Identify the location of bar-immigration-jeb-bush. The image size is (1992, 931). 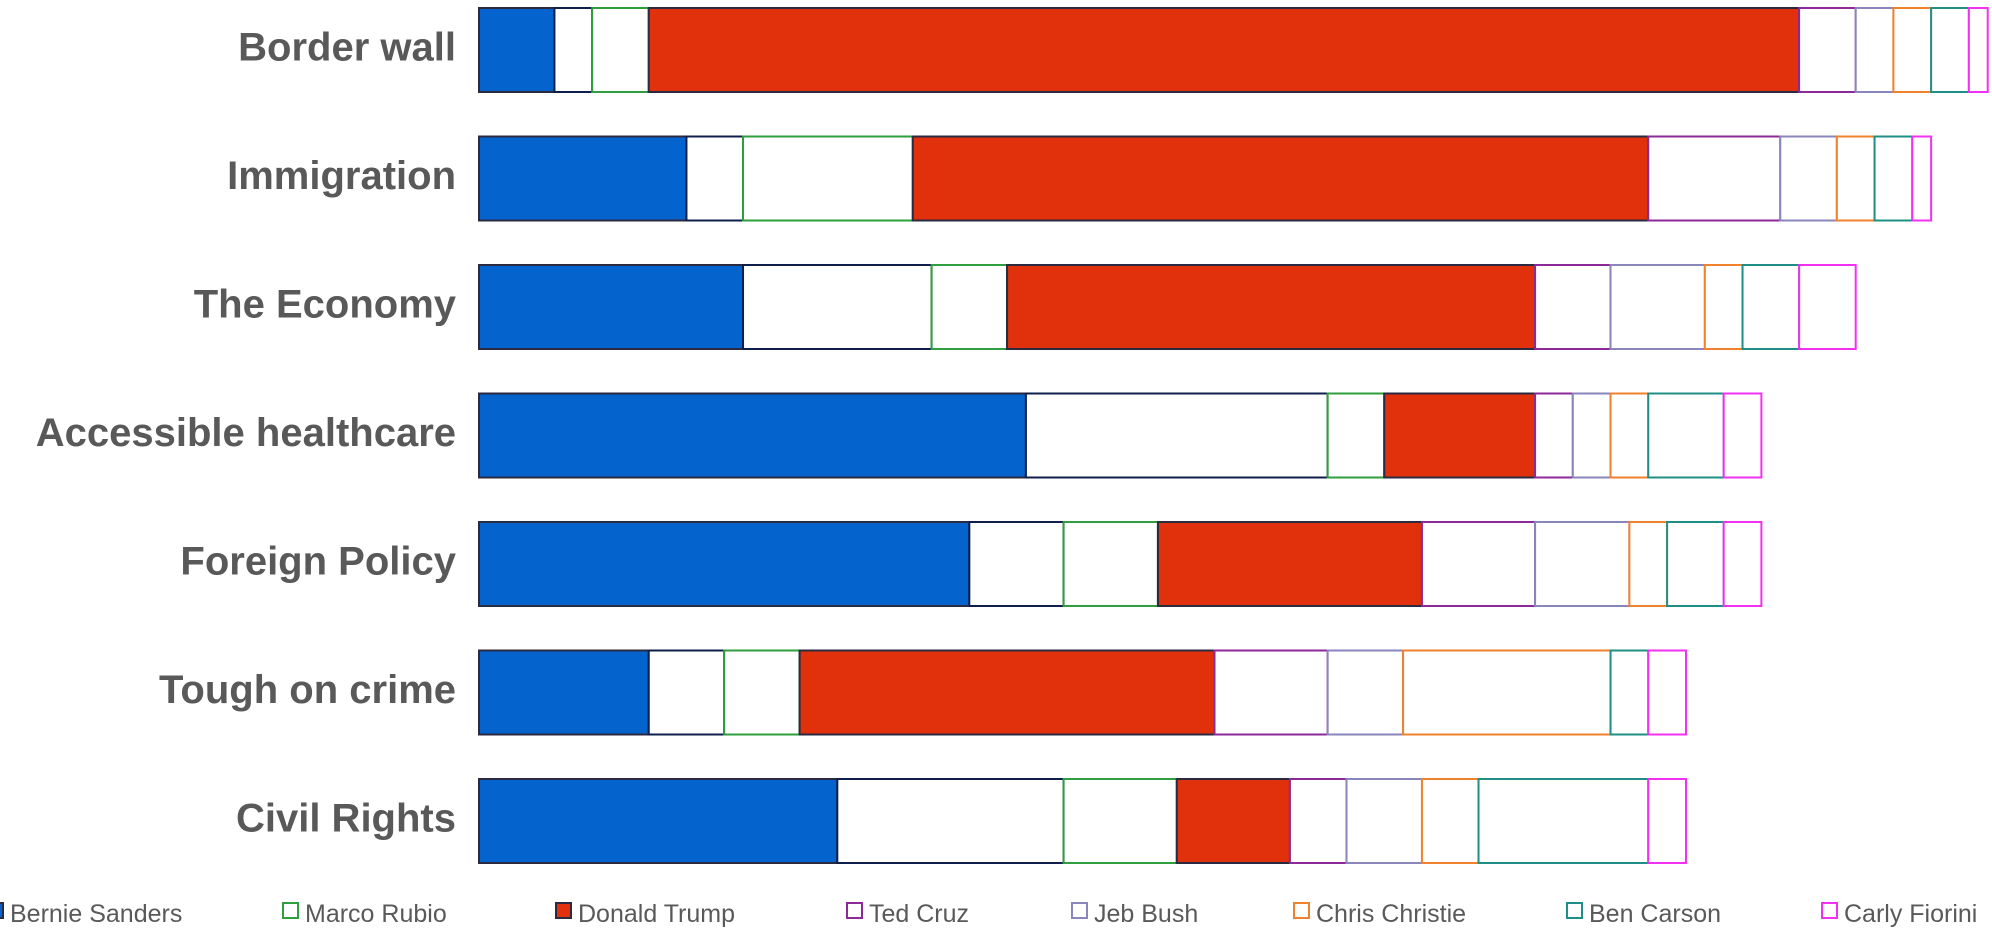
(1808, 178).